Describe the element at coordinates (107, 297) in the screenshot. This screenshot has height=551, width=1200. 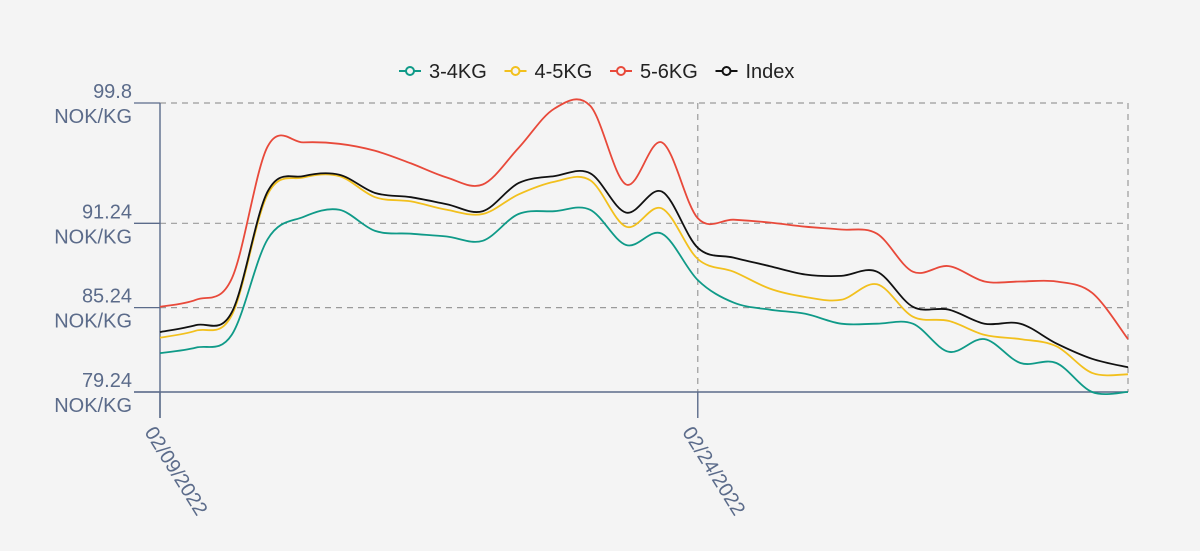
I see `y-tick-label: 85.24` at that location.